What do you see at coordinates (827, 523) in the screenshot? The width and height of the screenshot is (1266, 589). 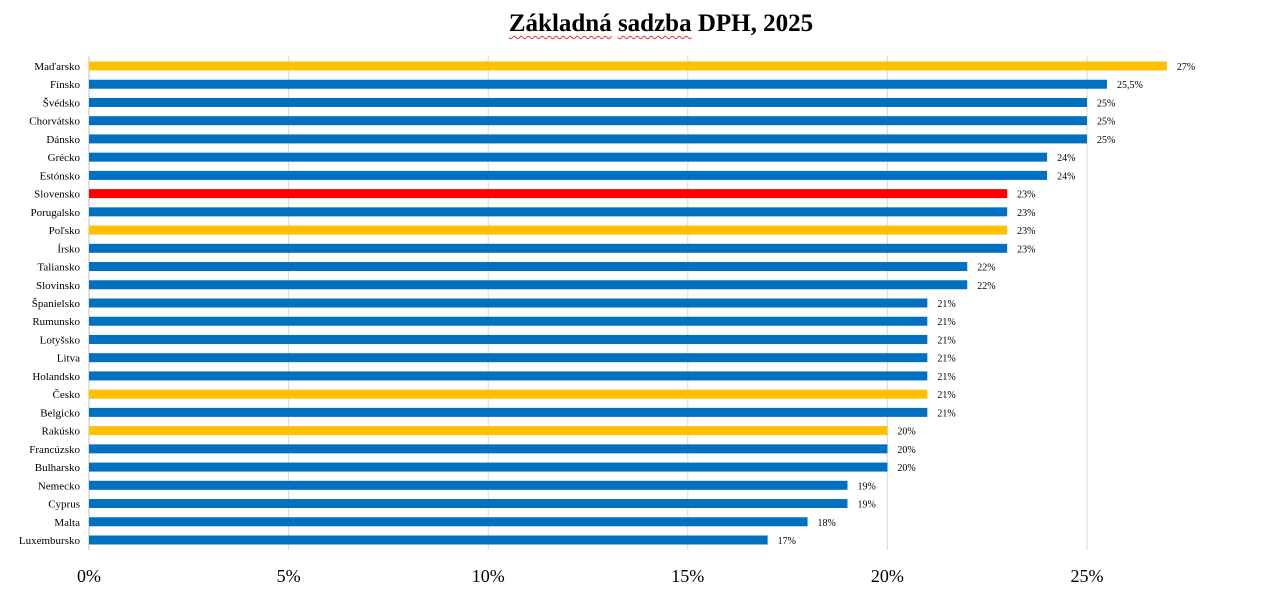 I see `data-label: 18%` at bounding box center [827, 523].